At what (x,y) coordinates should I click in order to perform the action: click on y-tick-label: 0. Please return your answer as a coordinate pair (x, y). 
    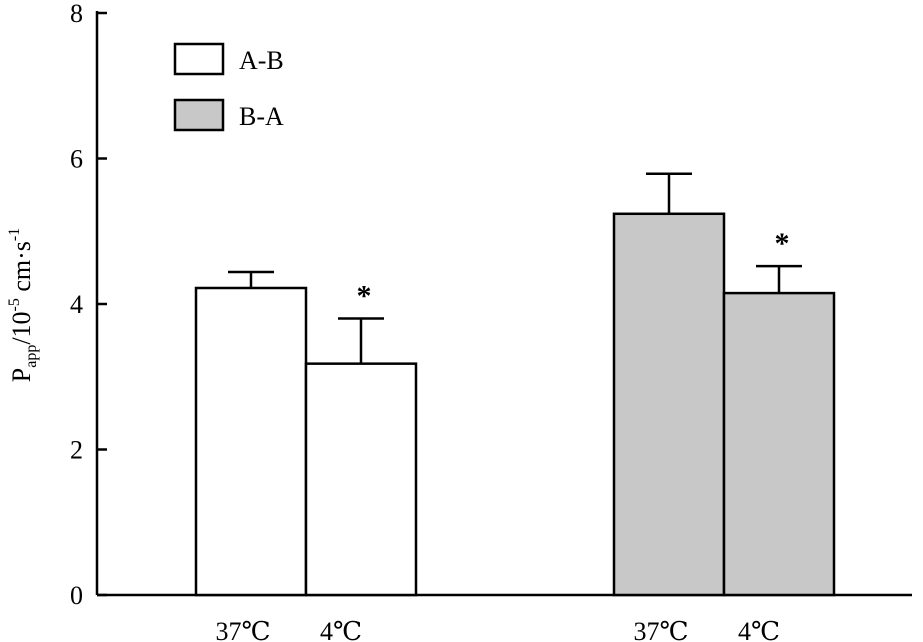
    Looking at the image, I should click on (76, 595).